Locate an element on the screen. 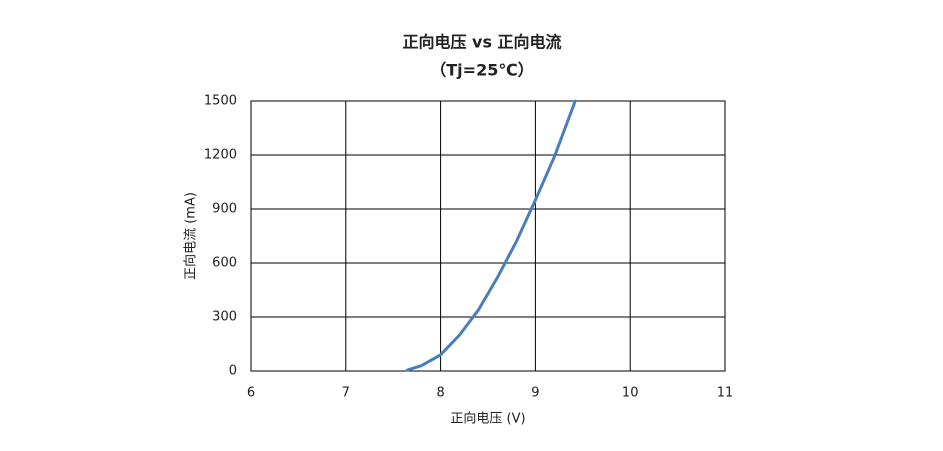 This screenshot has height=451, width=943. y-tick-label: 1200 is located at coordinates (220, 155).